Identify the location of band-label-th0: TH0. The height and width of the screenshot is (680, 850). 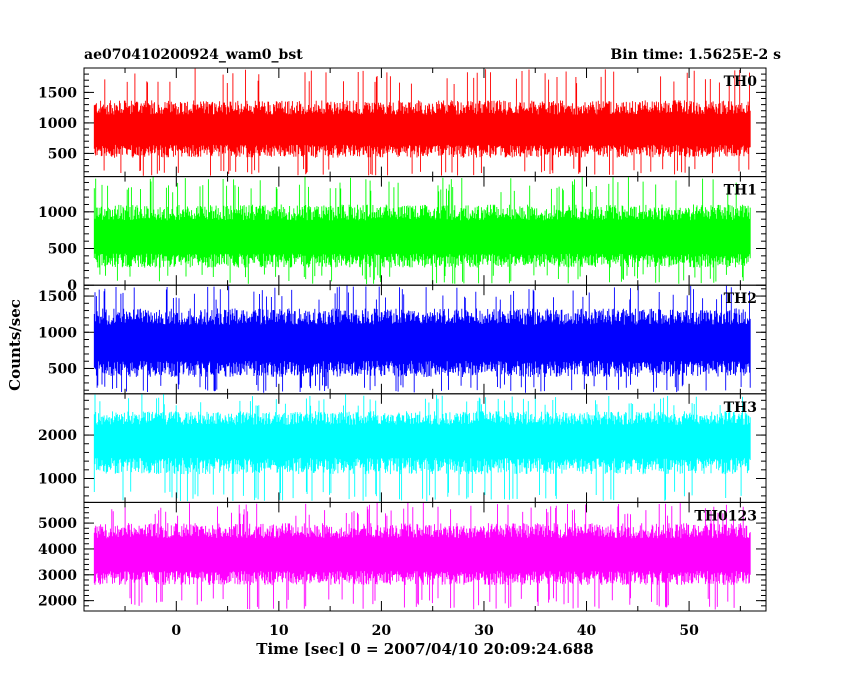
(741, 82).